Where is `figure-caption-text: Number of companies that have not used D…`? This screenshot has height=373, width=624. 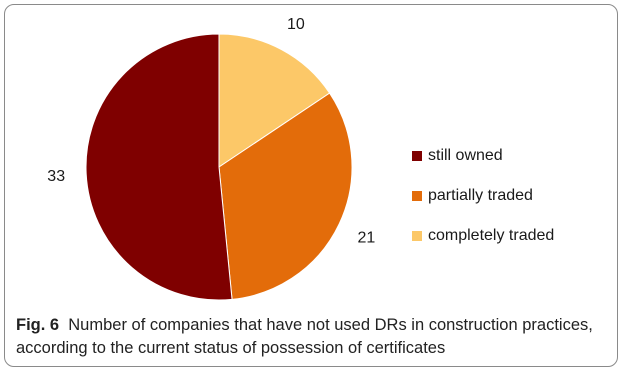
figure-caption-text: Number of companies that have not used D… is located at coordinates (304, 336).